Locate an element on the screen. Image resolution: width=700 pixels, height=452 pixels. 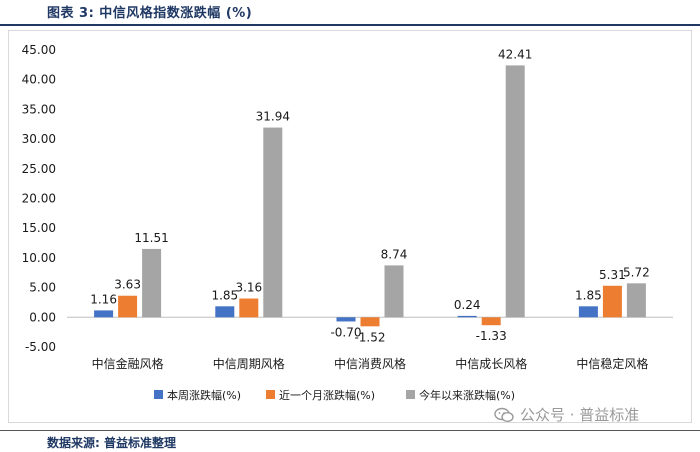
legend-label: 近一个月涨跌幅(%) is located at coordinates (327, 395).